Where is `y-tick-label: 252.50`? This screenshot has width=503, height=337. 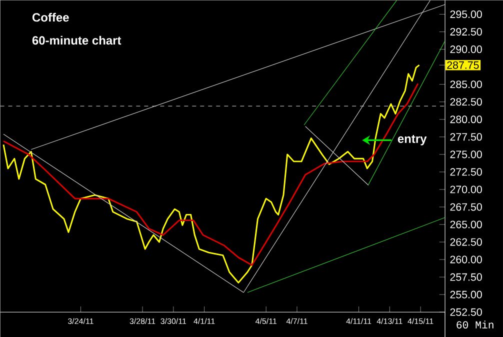
y-tick-label: 252.50 is located at coordinates (466, 312).